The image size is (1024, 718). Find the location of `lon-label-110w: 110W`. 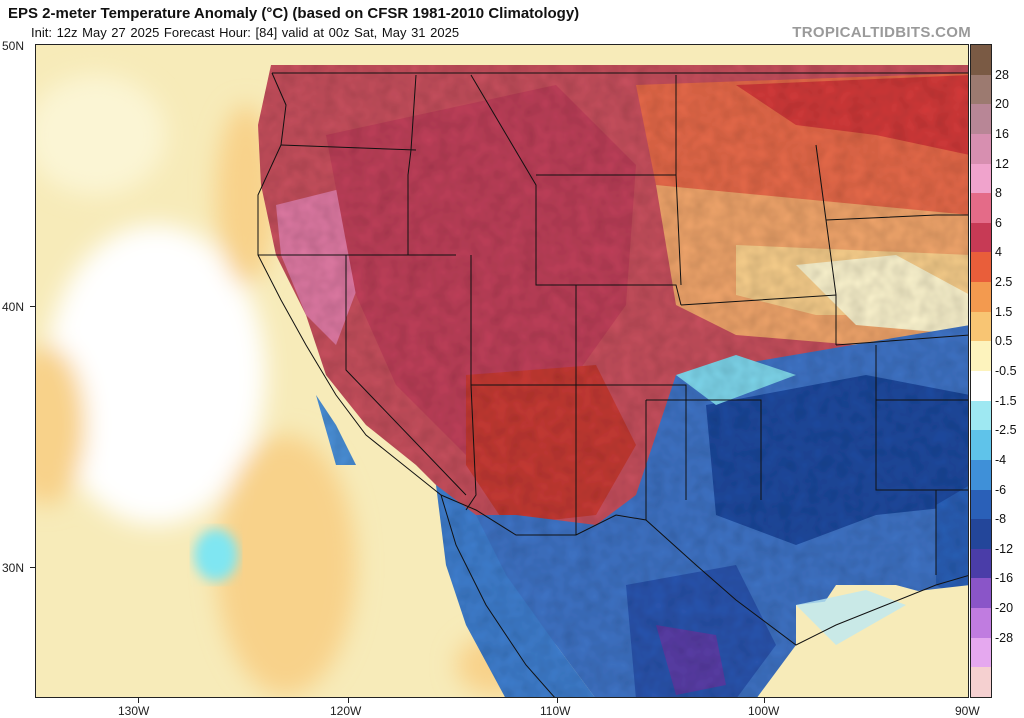

lon-label-110w: 110W is located at coordinates (555, 711).